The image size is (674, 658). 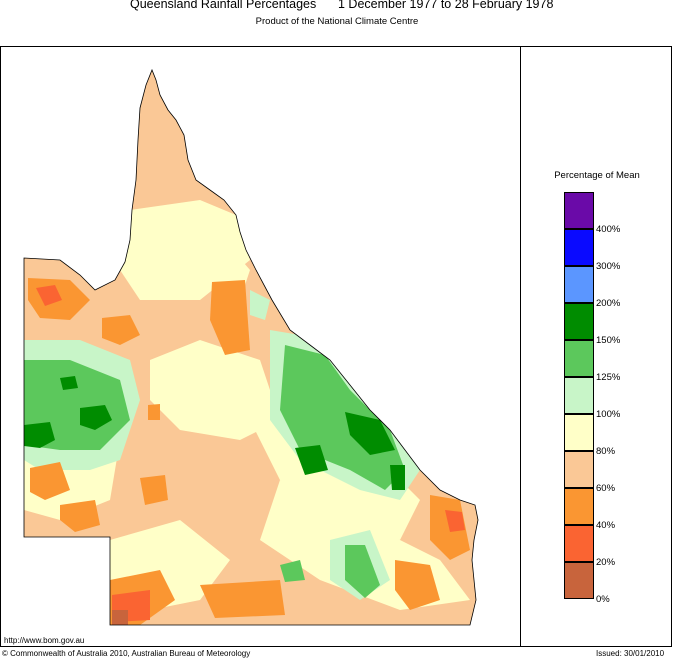 What do you see at coordinates (44, 640) in the screenshot?
I see `source-url: http://www.bom.gov.au` at bounding box center [44, 640].